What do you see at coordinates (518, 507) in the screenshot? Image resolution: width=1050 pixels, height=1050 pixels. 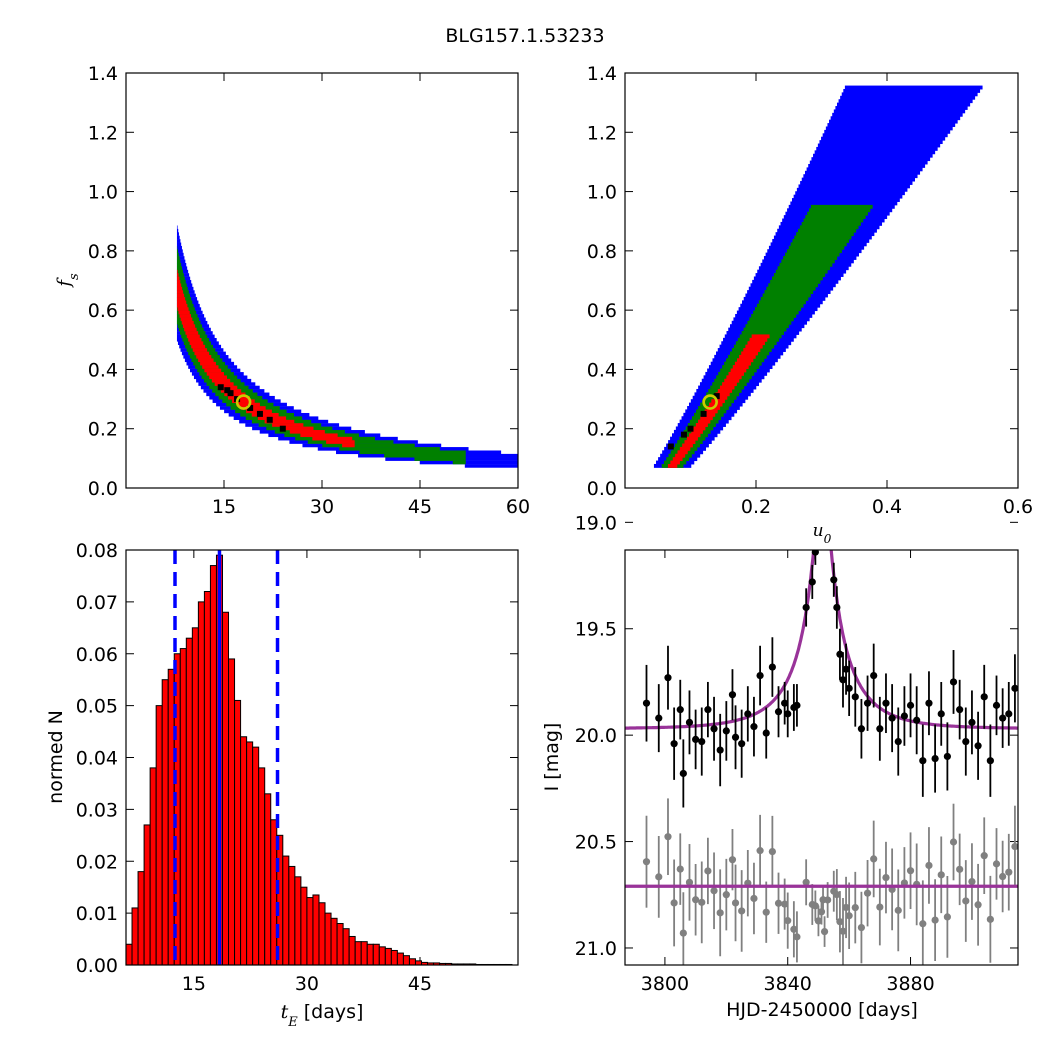 I see `x-tick-label: 60` at bounding box center [518, 507].